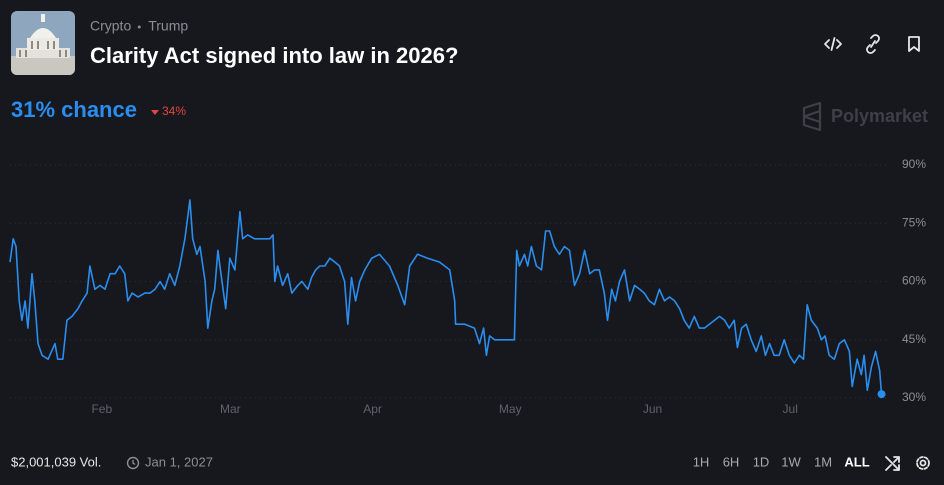  What do you see at coordinates (168, 26) in the screenshot?
I see `tag: Trump` at bounding box center [168, 26].